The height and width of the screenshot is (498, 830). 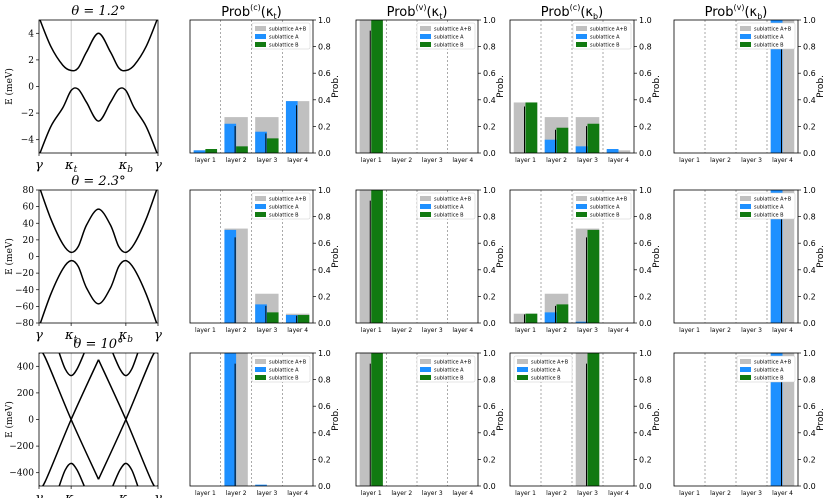 I want to click on y-tick-label: 0.8, so click(x=489, y=47).